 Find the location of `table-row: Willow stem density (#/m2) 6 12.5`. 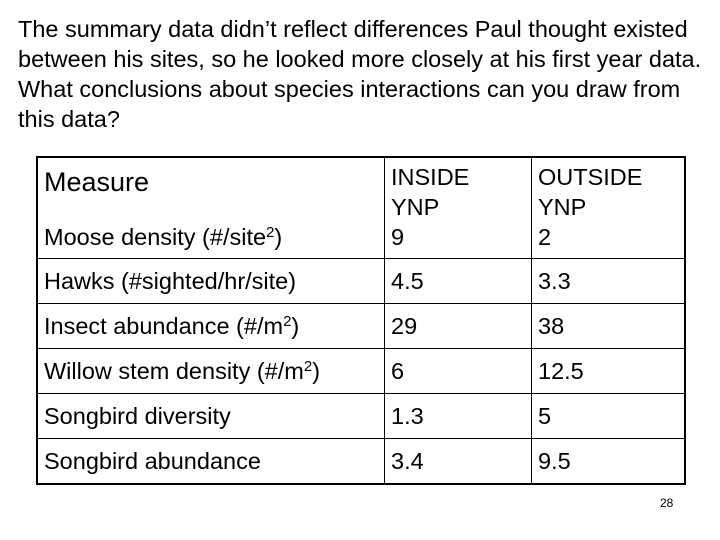

table-row: Willow stem density (#/m2) 6 12.5 is located at coordinates (361, 371).